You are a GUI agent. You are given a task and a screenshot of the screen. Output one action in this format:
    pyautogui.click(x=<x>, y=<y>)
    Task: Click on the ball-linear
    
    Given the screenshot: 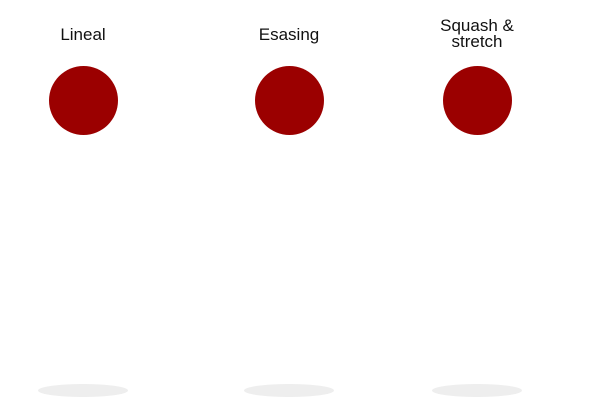 What is the action you would take?
    pyautogui.click(x=83, y=100)
    